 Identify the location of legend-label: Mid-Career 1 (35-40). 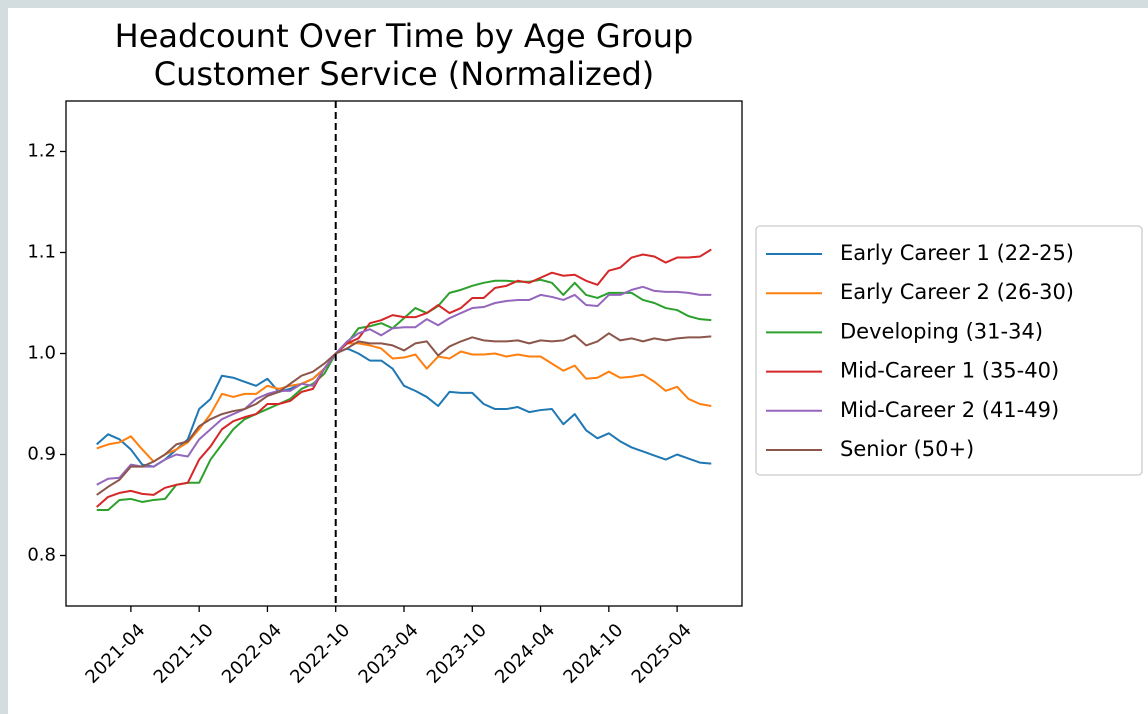
(949, 371).